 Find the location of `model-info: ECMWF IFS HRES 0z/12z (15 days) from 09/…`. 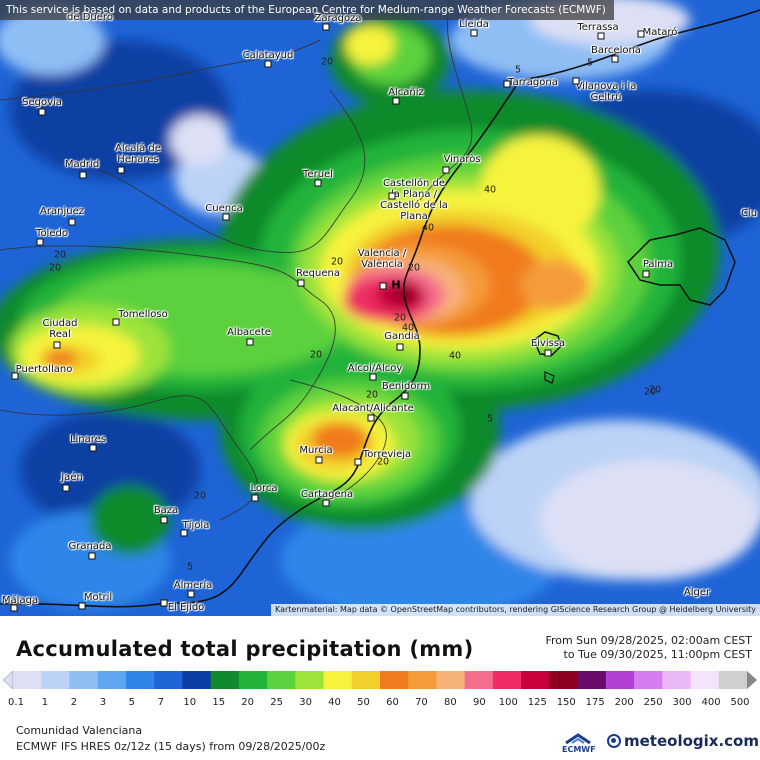

model-info: ECMWF IFS HRES 0z/12z (15 days) from 09/… is located at coordinates (171, 746).